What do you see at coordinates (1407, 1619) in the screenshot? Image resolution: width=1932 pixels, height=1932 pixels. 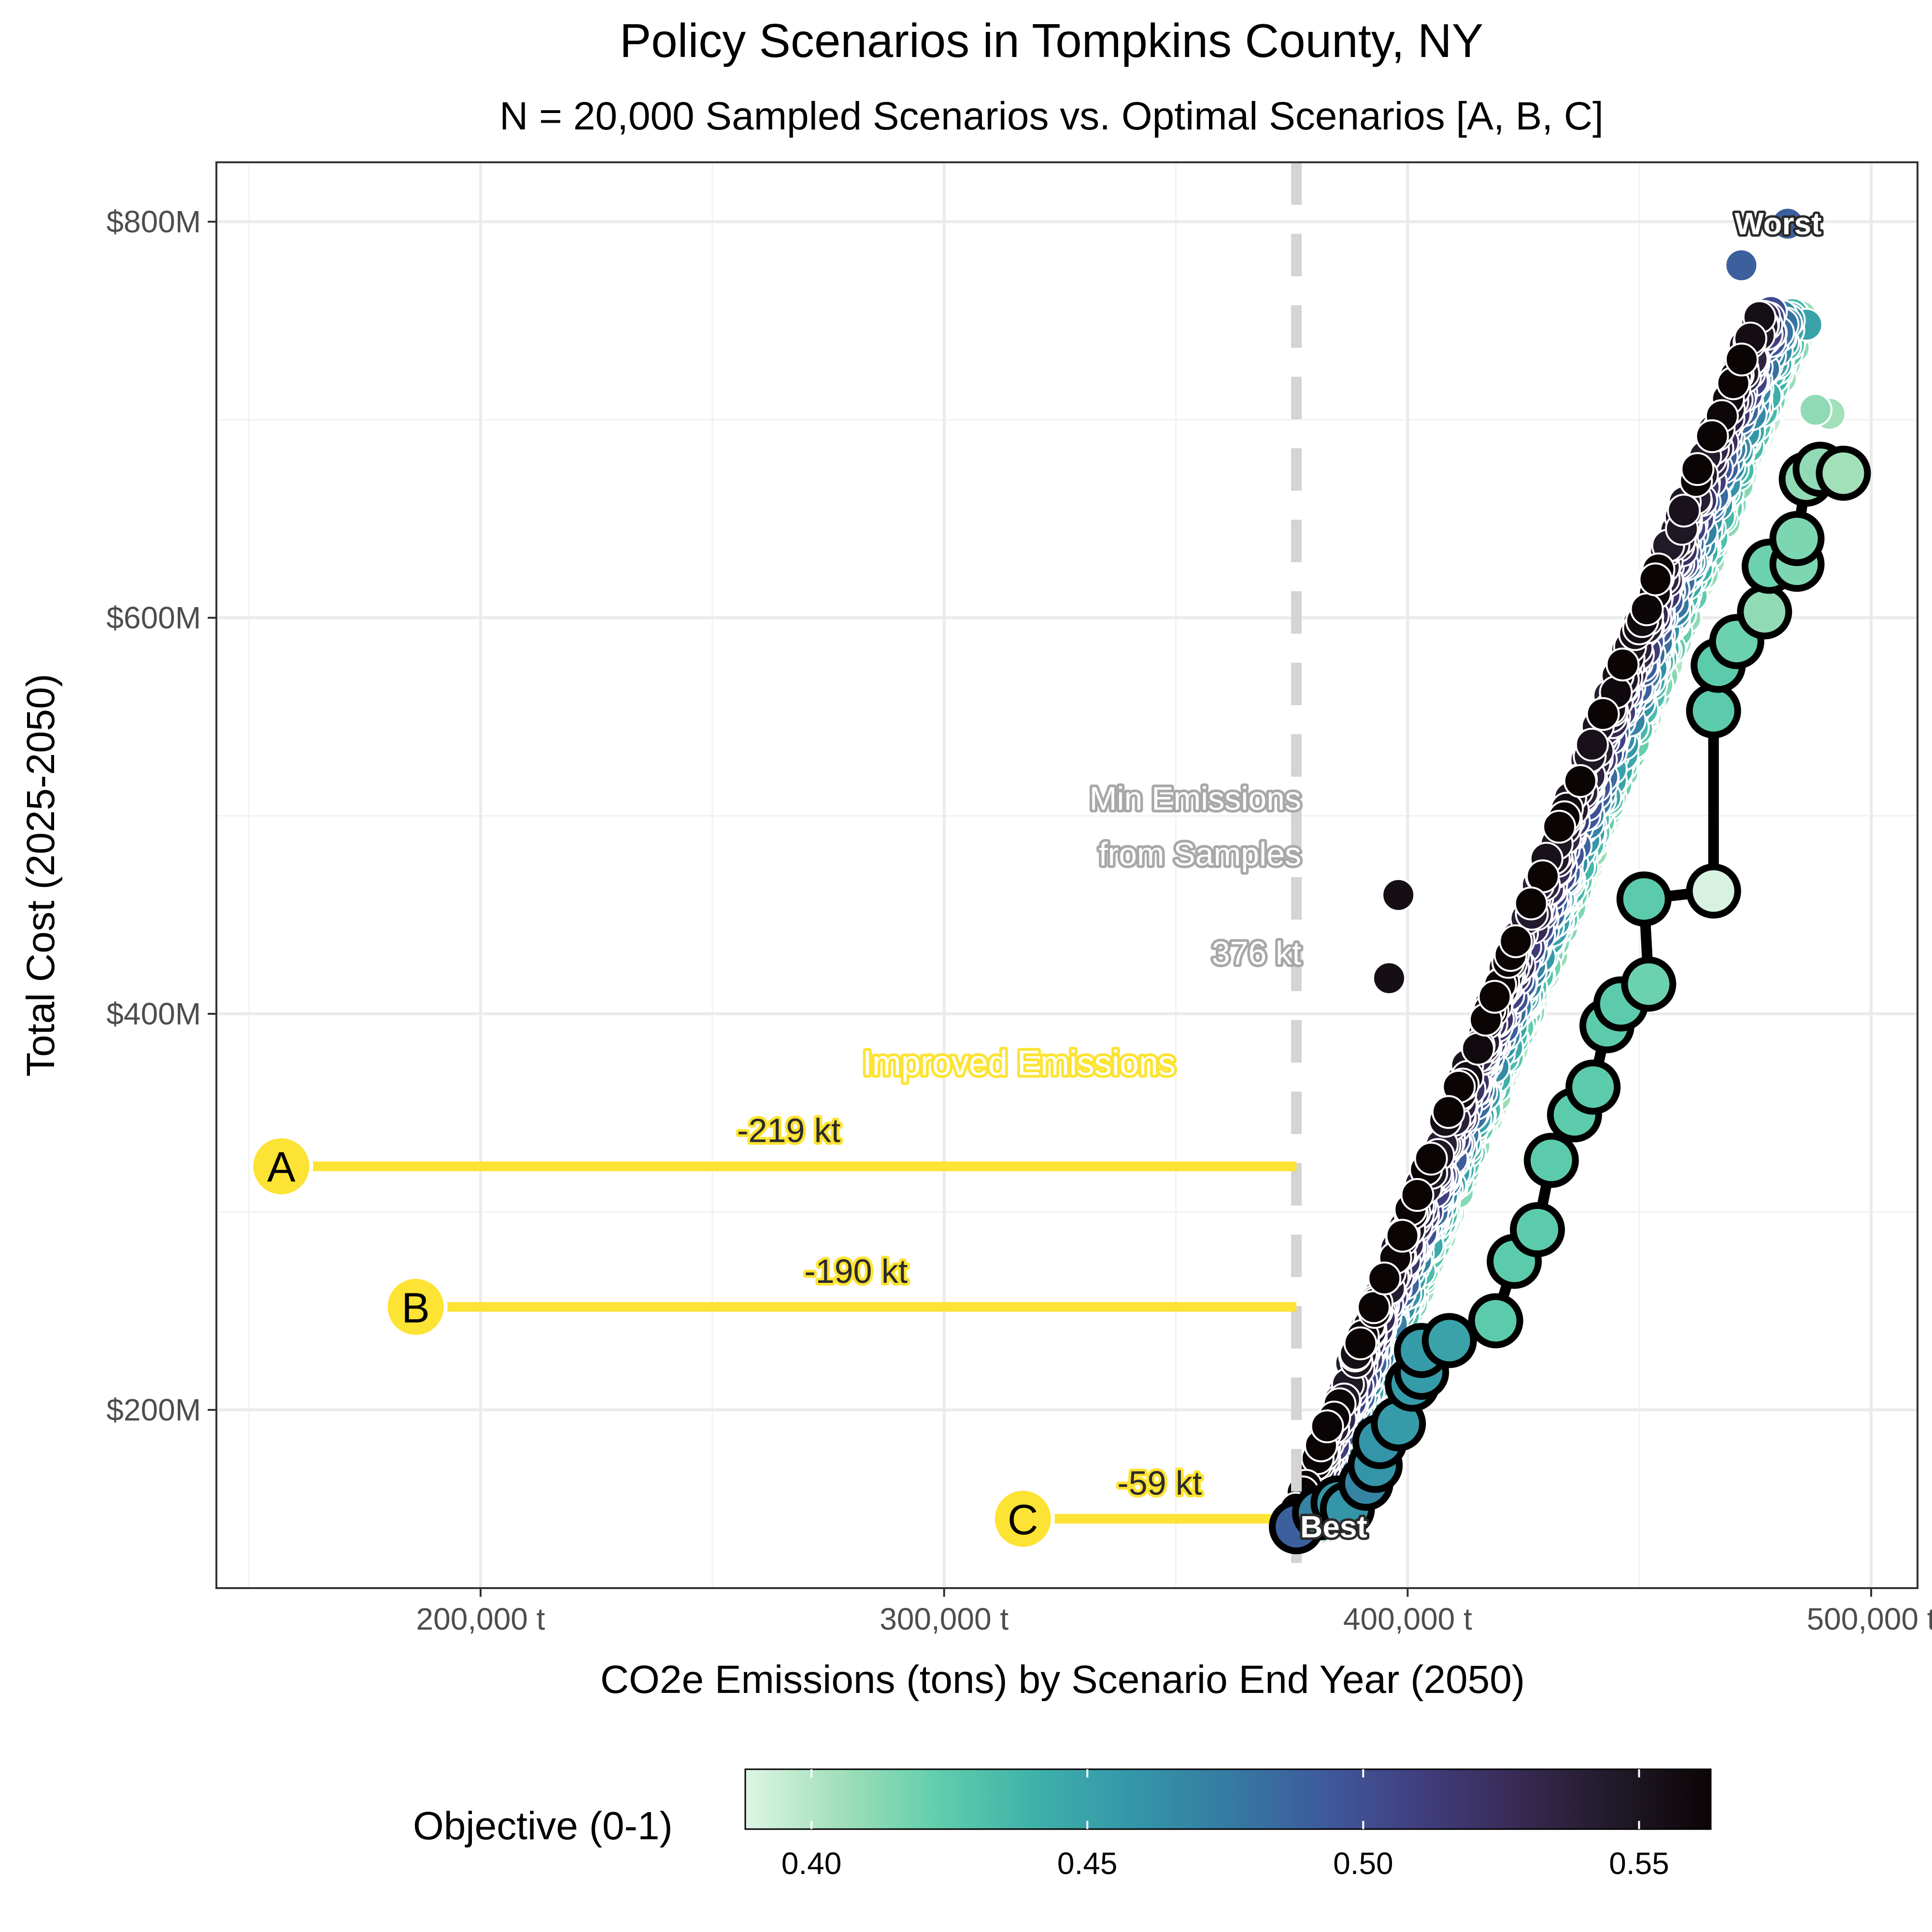 I see `x-tick-label: 400,000 t` at bounding box center [1407, 1619].